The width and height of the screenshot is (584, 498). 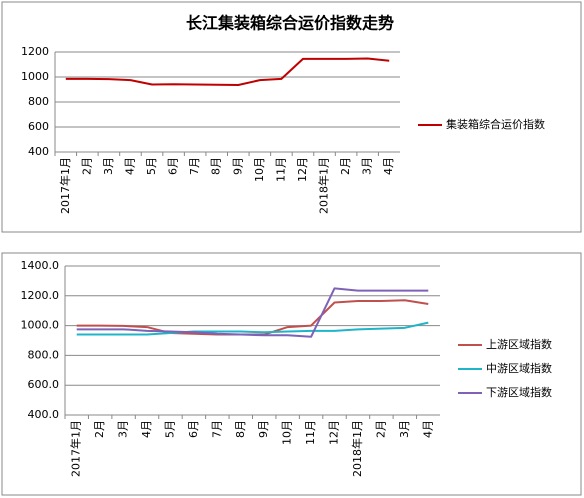 What do you see at coordinates (519, 368) in the screenshot?
I see `legend-label: 中游区域指数` at bounding box center [519, 368].